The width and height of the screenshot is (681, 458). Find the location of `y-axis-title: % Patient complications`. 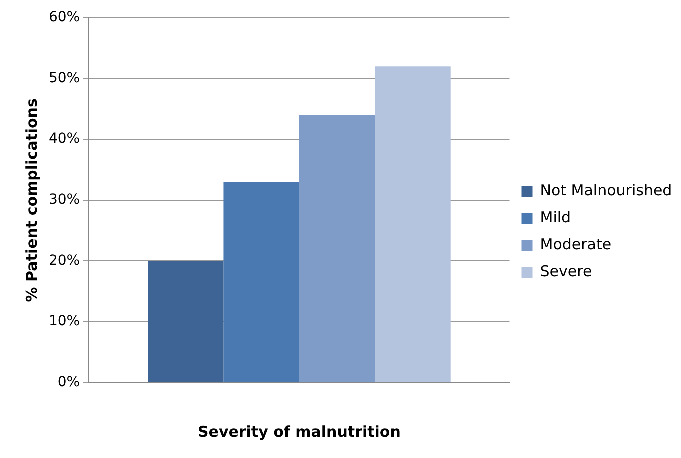

y-axis-title: % Patient complications is located at coordinates (31, 200).